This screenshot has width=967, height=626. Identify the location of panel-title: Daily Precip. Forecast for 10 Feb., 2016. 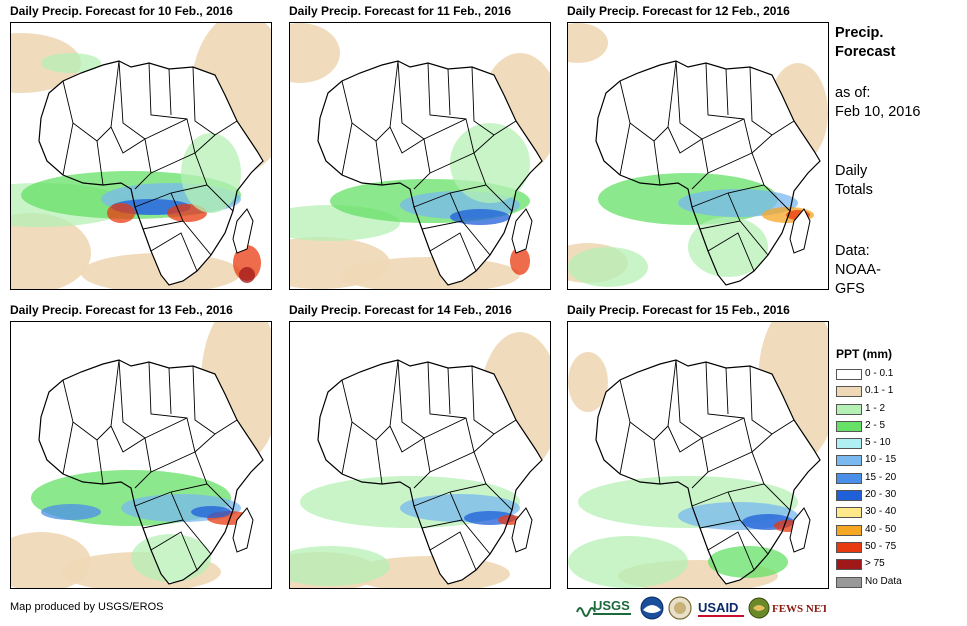
(121, 11).